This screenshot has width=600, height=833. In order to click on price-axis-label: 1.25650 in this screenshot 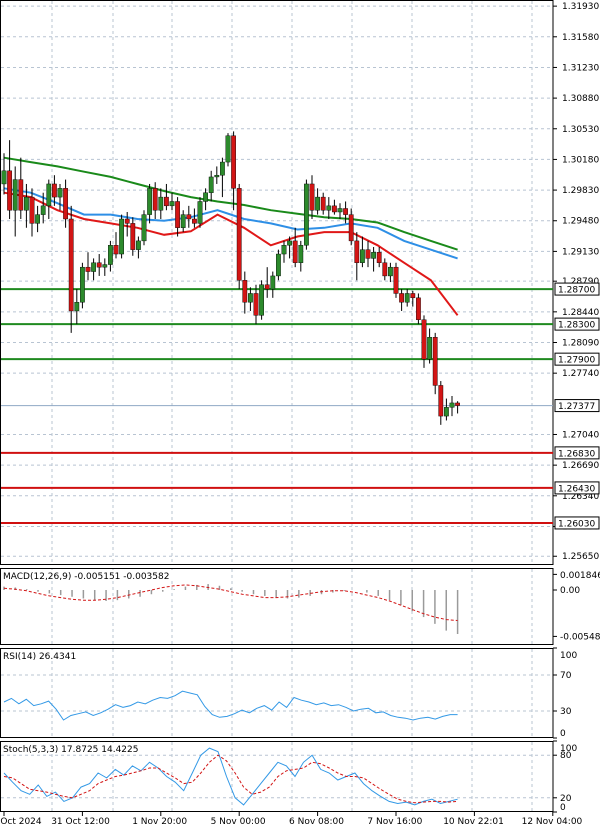, I will do `click(580, 557)`.